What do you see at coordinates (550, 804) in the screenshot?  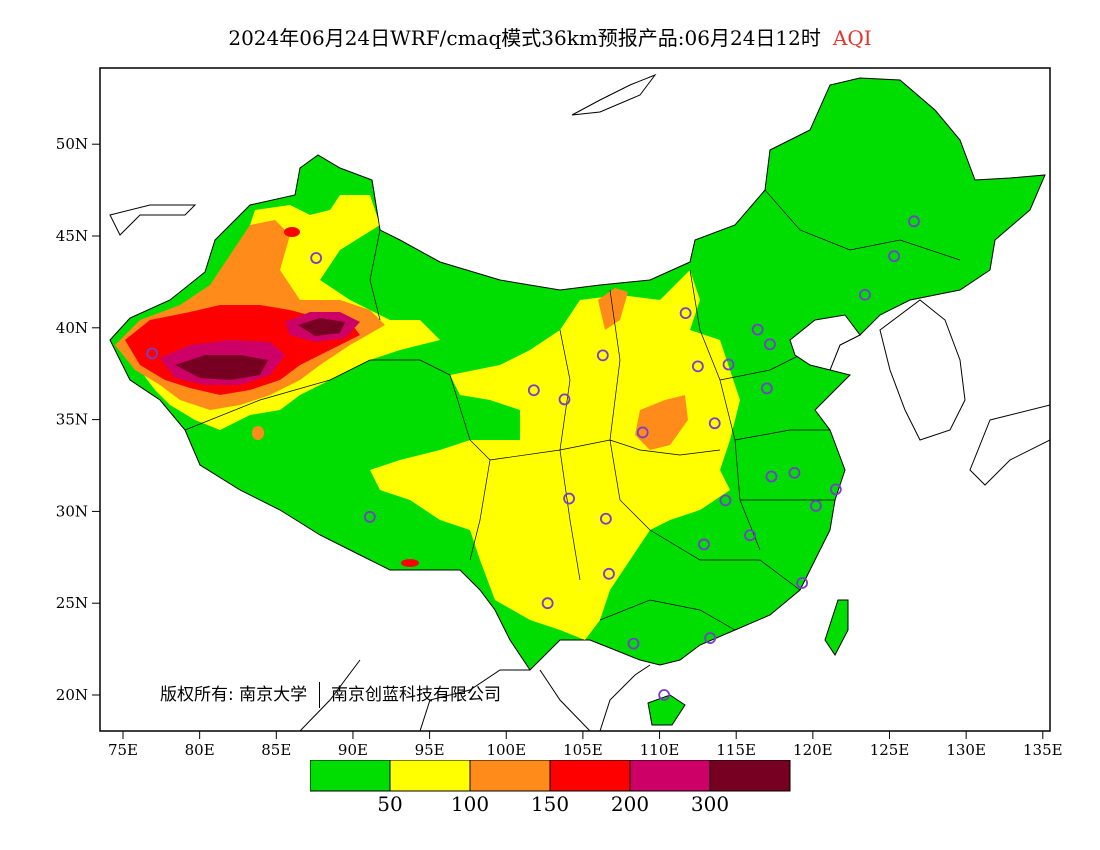 I see `legend-label-150: 150` at bounding box center [550, 804].